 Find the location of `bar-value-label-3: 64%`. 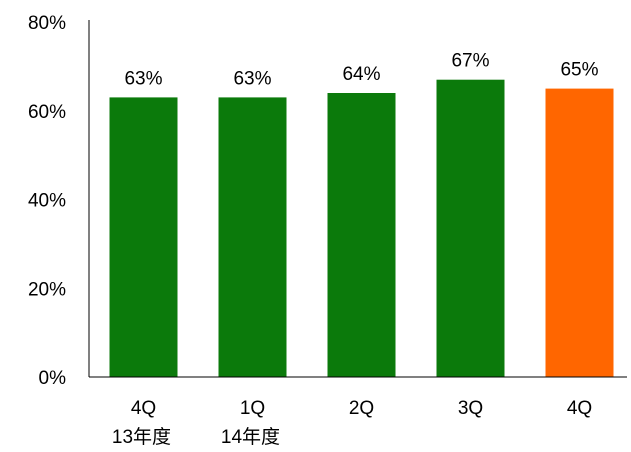

bar-value-label-3: 64% is located at coordinates (361, 74).